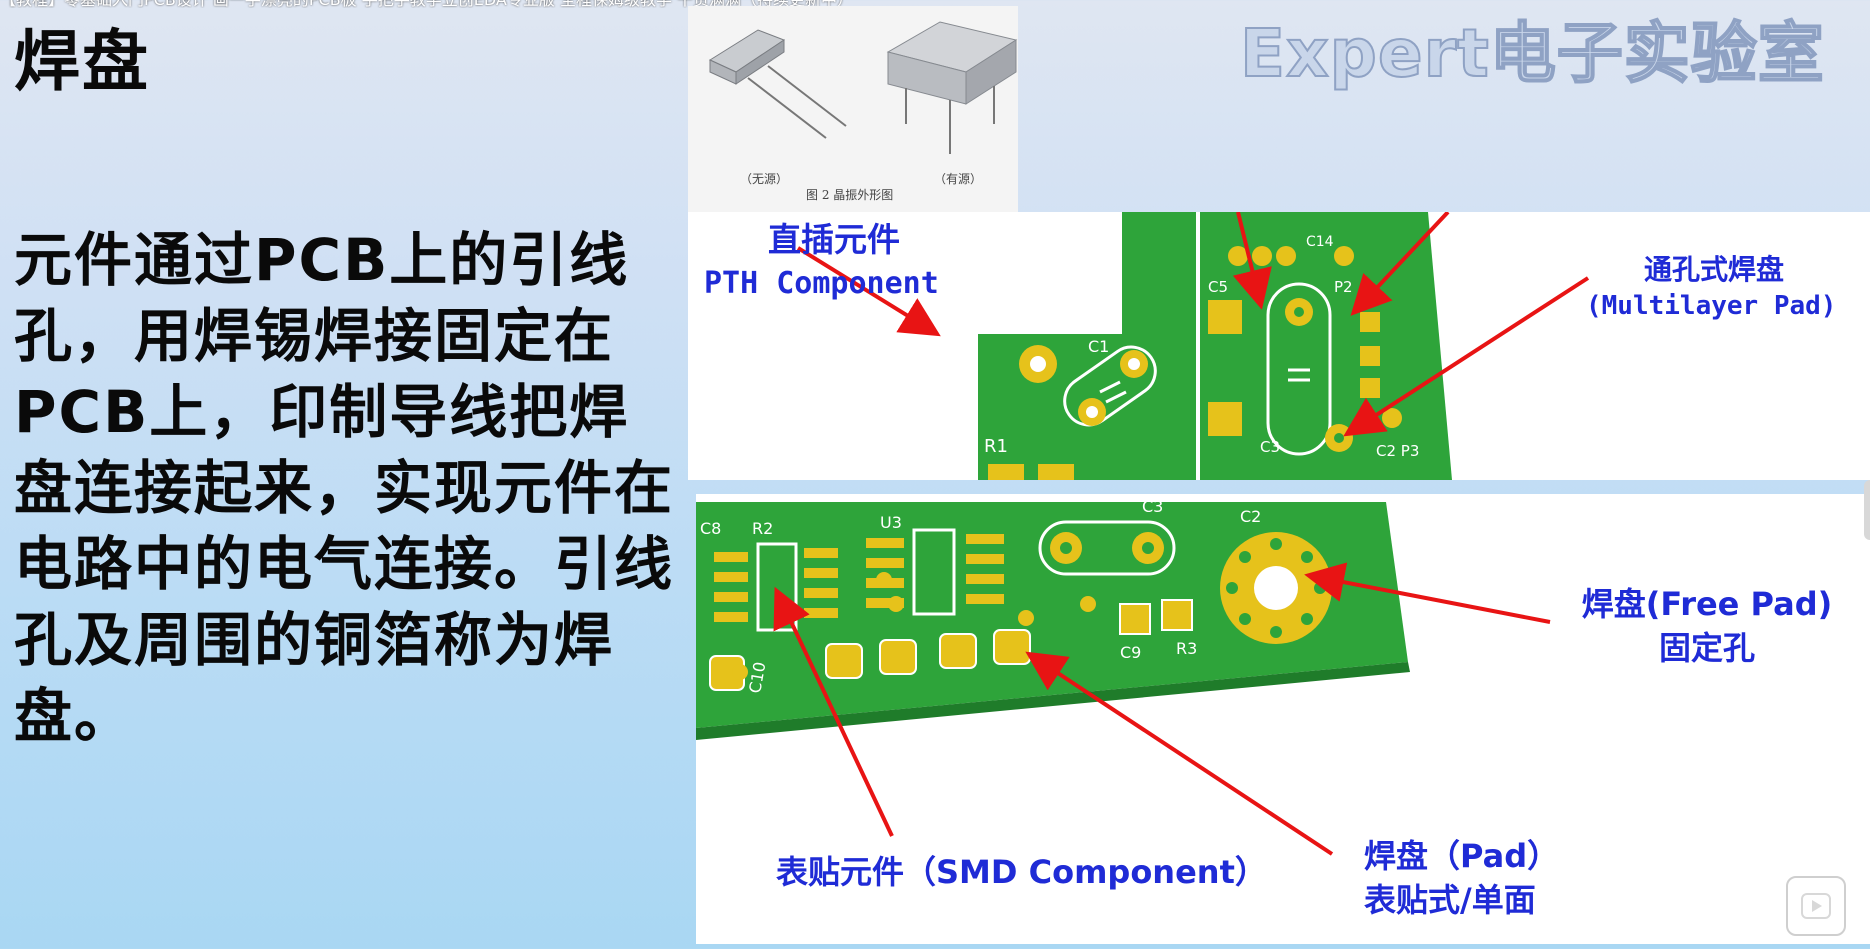  Describe the element at coordinates (1250, 516) in the screenshot. I see `silk-C2: C2` at that location.